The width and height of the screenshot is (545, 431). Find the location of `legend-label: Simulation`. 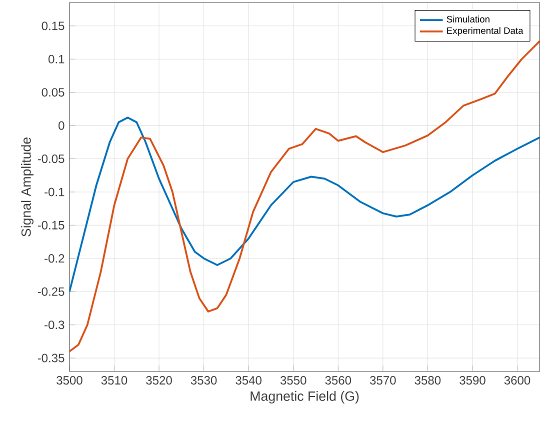

legend-label: Simulation is located at coordinates (468, 18).